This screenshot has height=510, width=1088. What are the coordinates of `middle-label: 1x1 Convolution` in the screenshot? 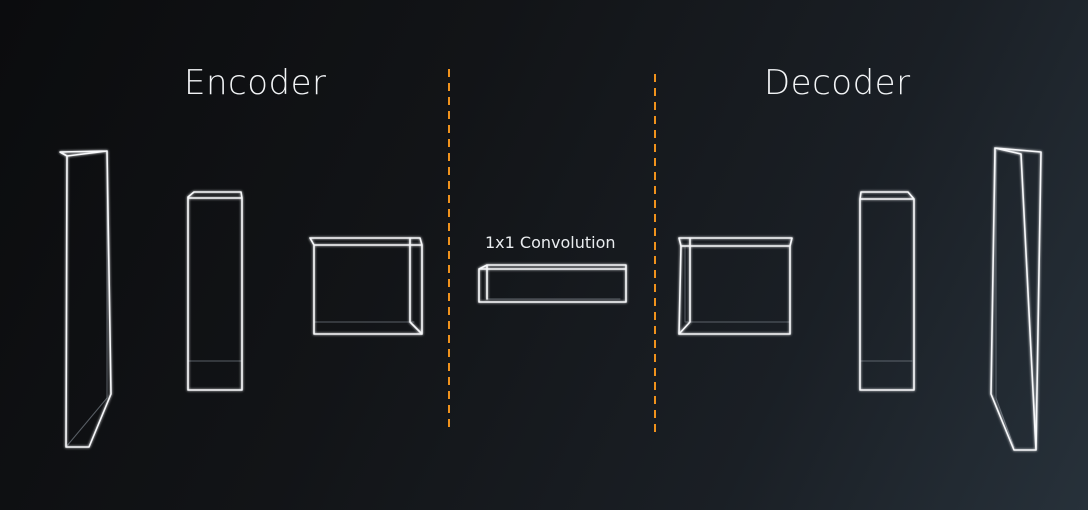 It's located at (550, 242).